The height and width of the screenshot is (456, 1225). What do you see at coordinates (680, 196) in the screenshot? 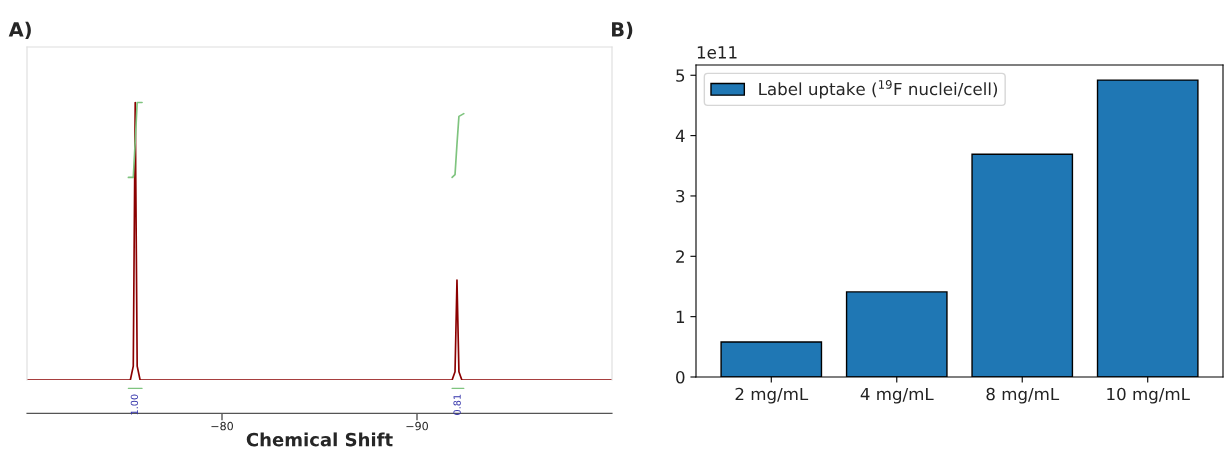
I see `y-tick-label: 3` at bounding box center [680, 196].